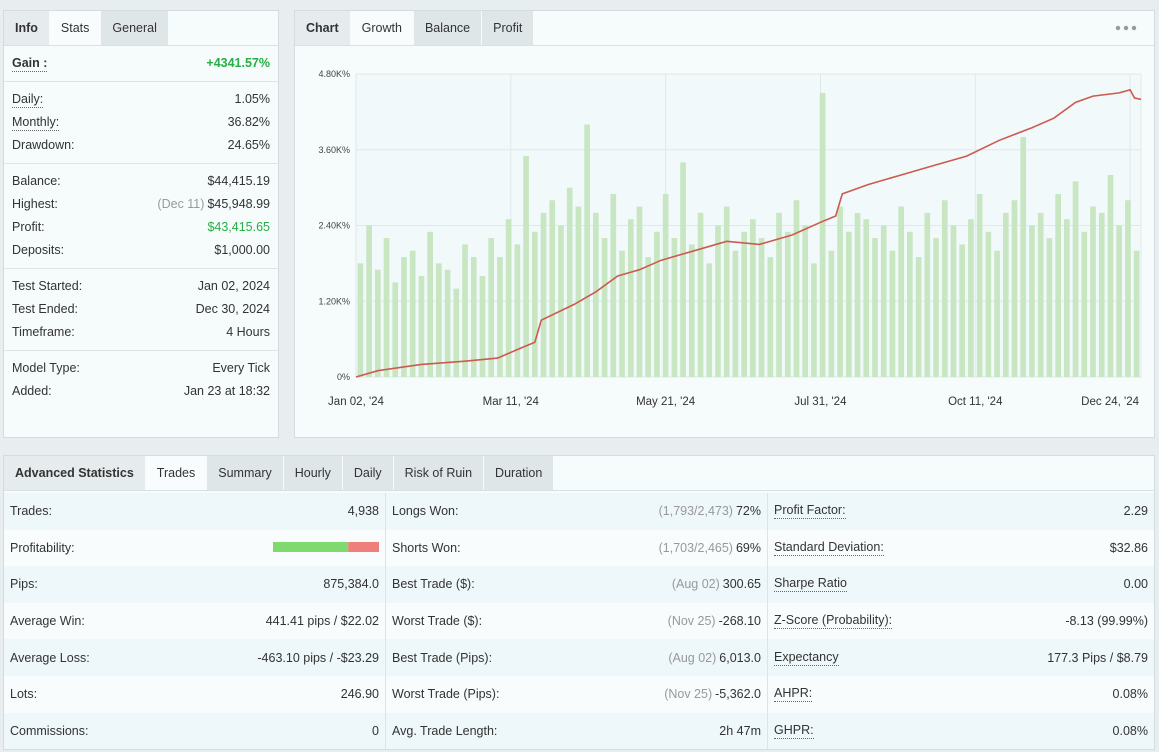 This screenshot has width=1159, height=752. I want to click on trades-label: Trades:, so click(31, 511).